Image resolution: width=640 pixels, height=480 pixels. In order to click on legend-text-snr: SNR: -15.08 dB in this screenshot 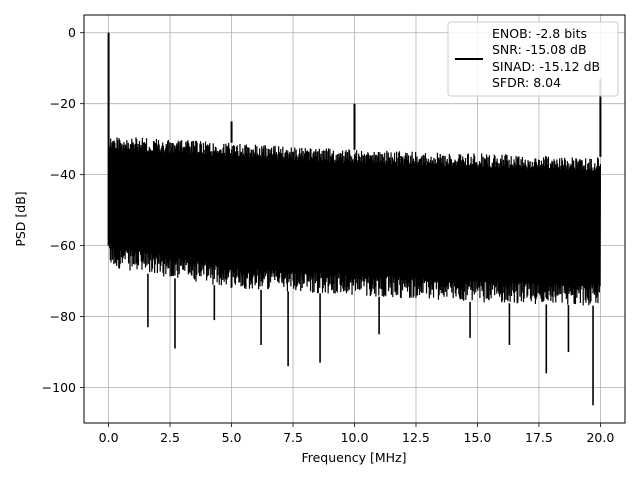, I will do `click(539, 49)`.